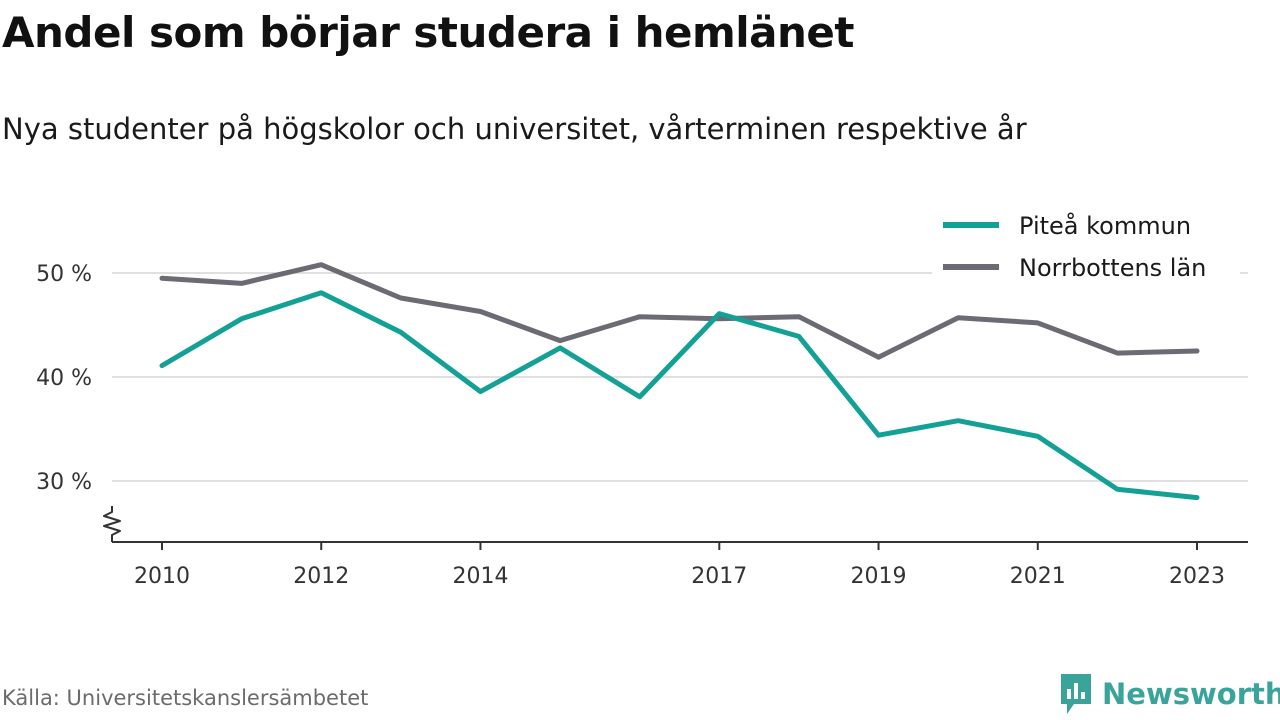 Image resolution: width=1280 pixels, height=720 pixels. I want to click on x-tick-label: 2010, so click(162, 576).